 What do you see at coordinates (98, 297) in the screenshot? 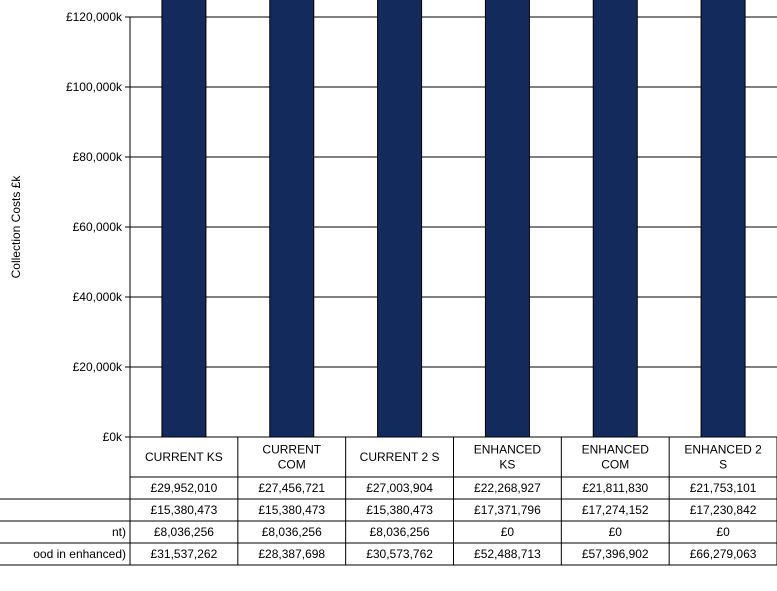
I see `y-tick-label: £40,000k` at bounding box center [98, 297].